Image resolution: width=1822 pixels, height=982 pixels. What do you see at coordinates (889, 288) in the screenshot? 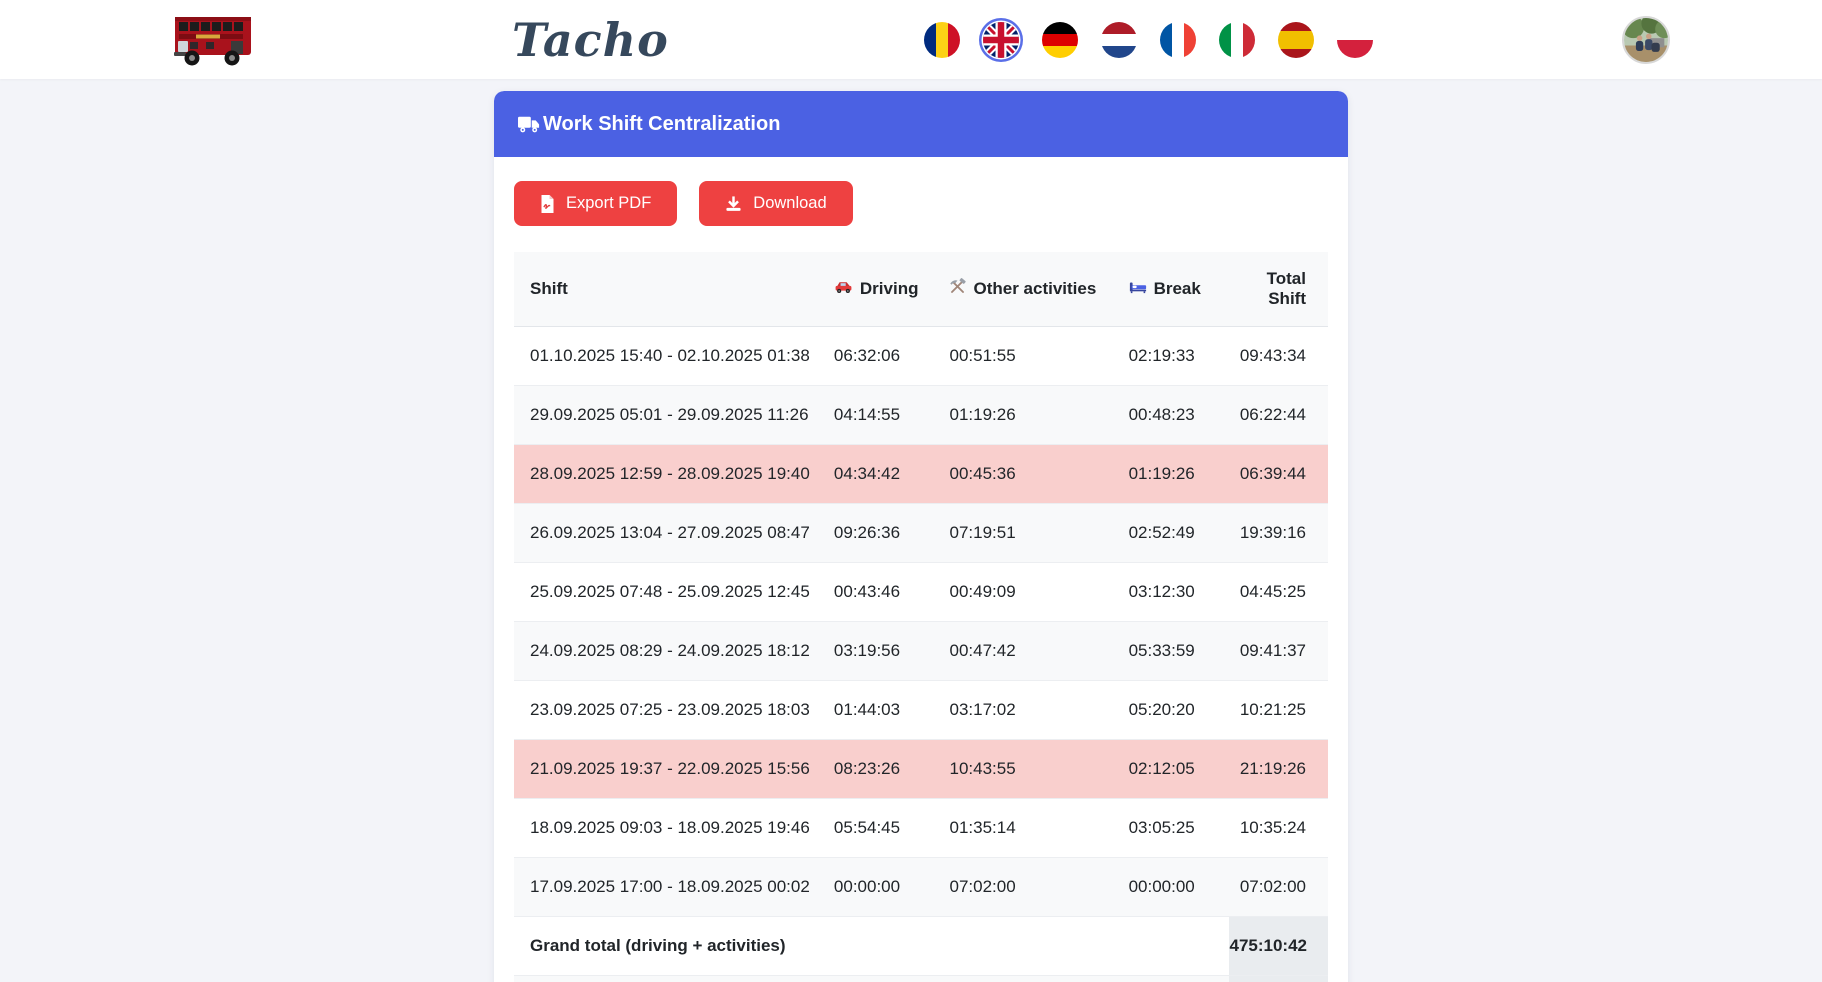
I see `col-header-driving-label: Driving` at bounding box center [889, 288].